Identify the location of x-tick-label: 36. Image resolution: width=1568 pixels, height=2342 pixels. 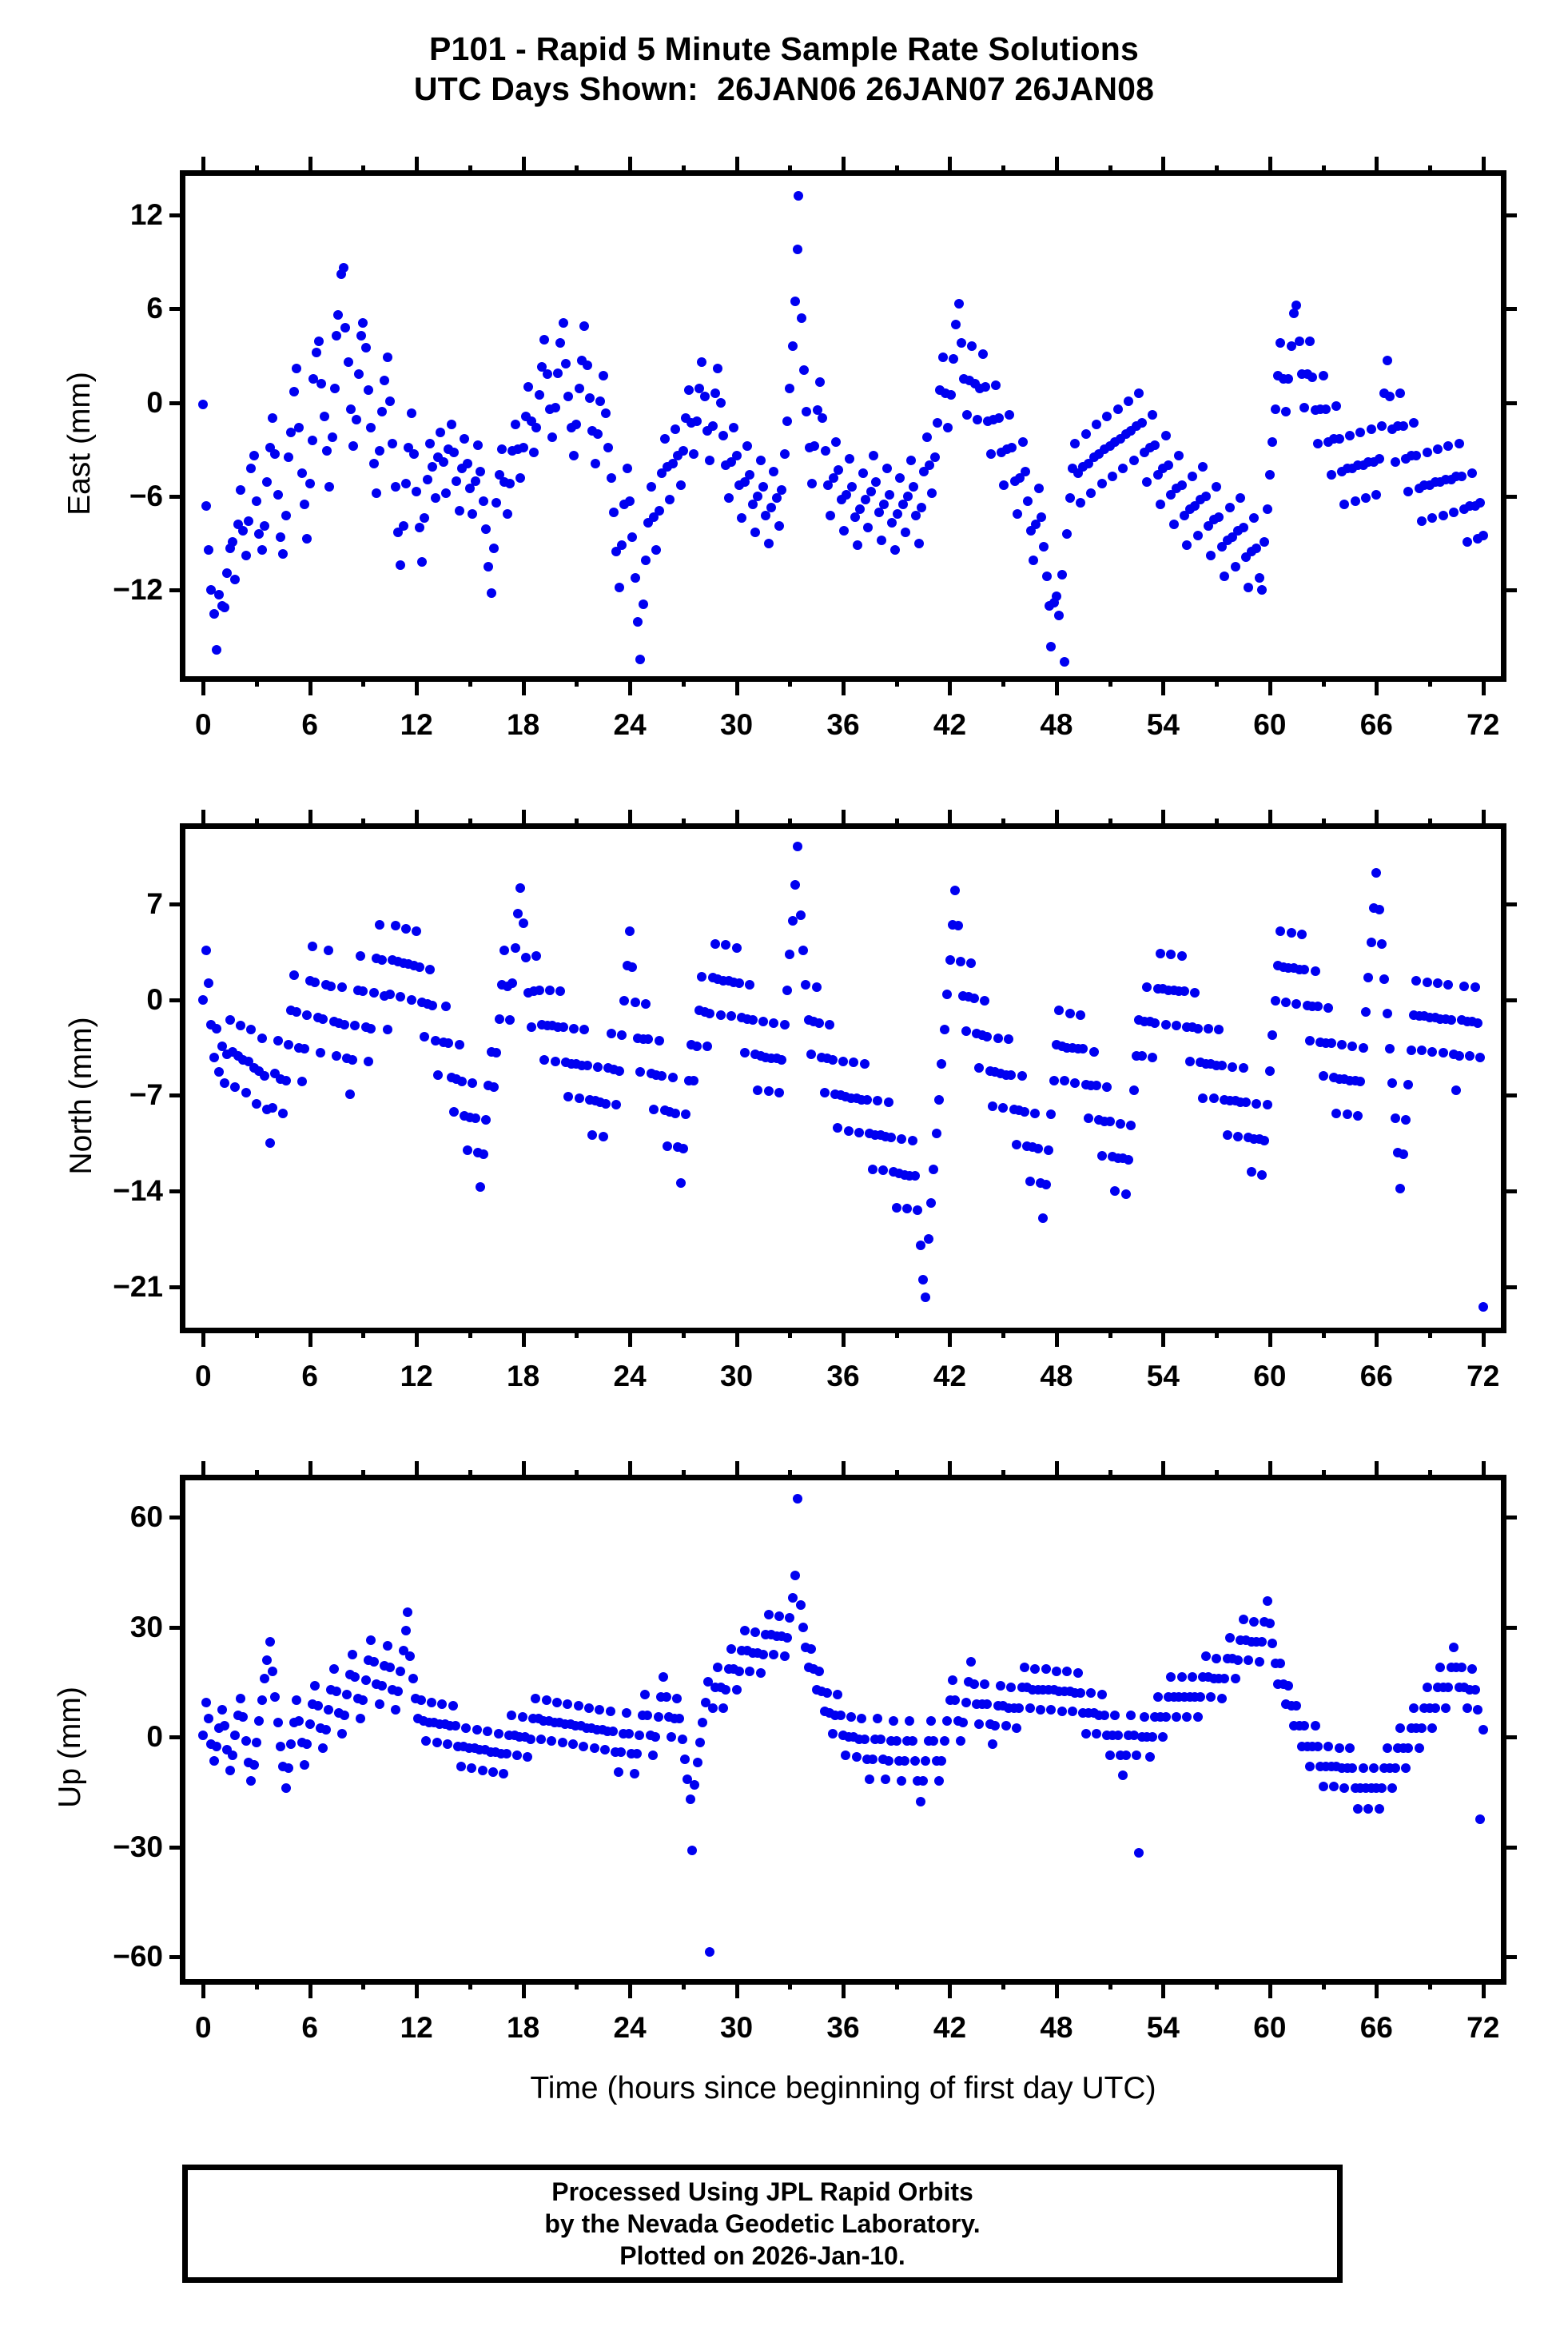
(843, 2027).